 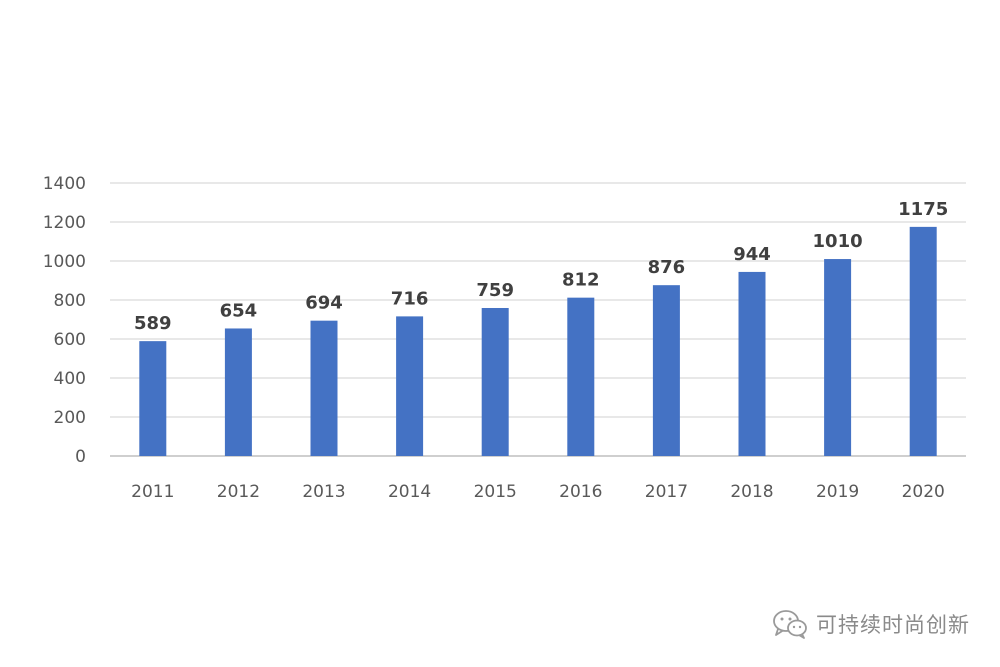 What do you see at coordinates (153, 323) in the screenshot?
I see `data-label: 589` at bounding box center [153, 323].